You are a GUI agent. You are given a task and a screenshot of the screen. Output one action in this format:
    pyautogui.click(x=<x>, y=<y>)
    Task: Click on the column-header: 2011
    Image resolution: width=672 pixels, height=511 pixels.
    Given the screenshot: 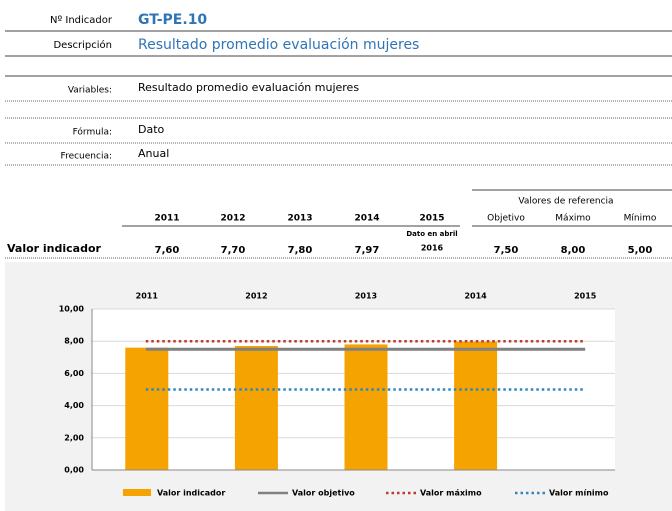 What is the action you would take?
    pyautogui.click(x=166, y=219)
    